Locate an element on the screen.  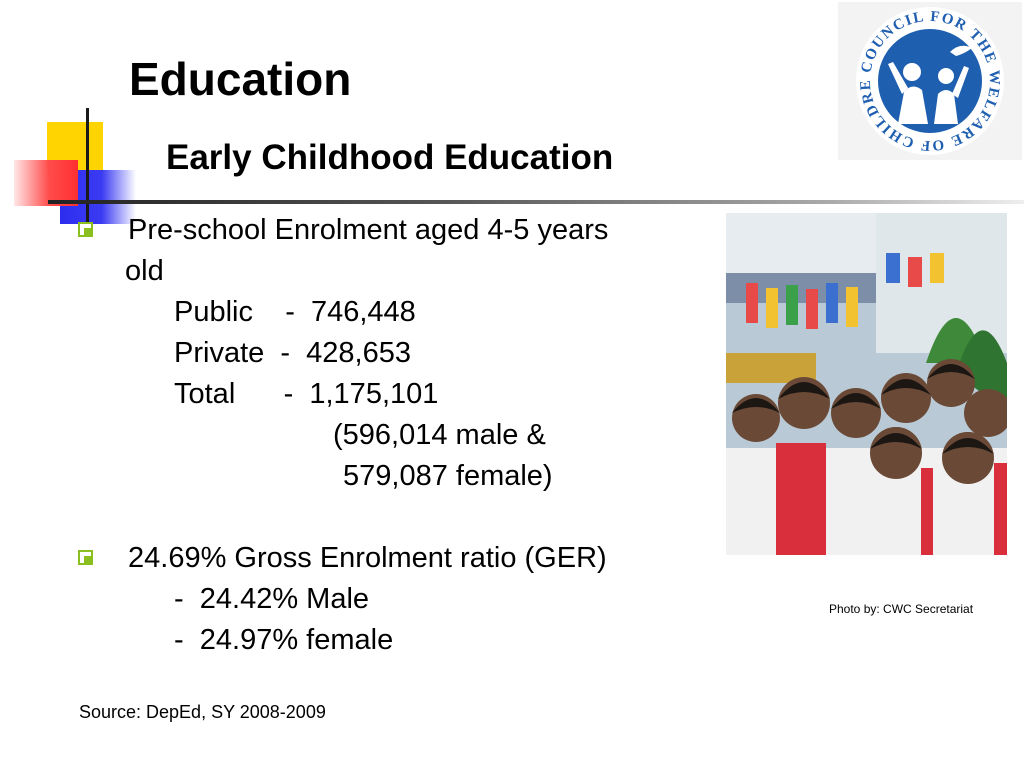
spacer is located at coordinates (393, 517).